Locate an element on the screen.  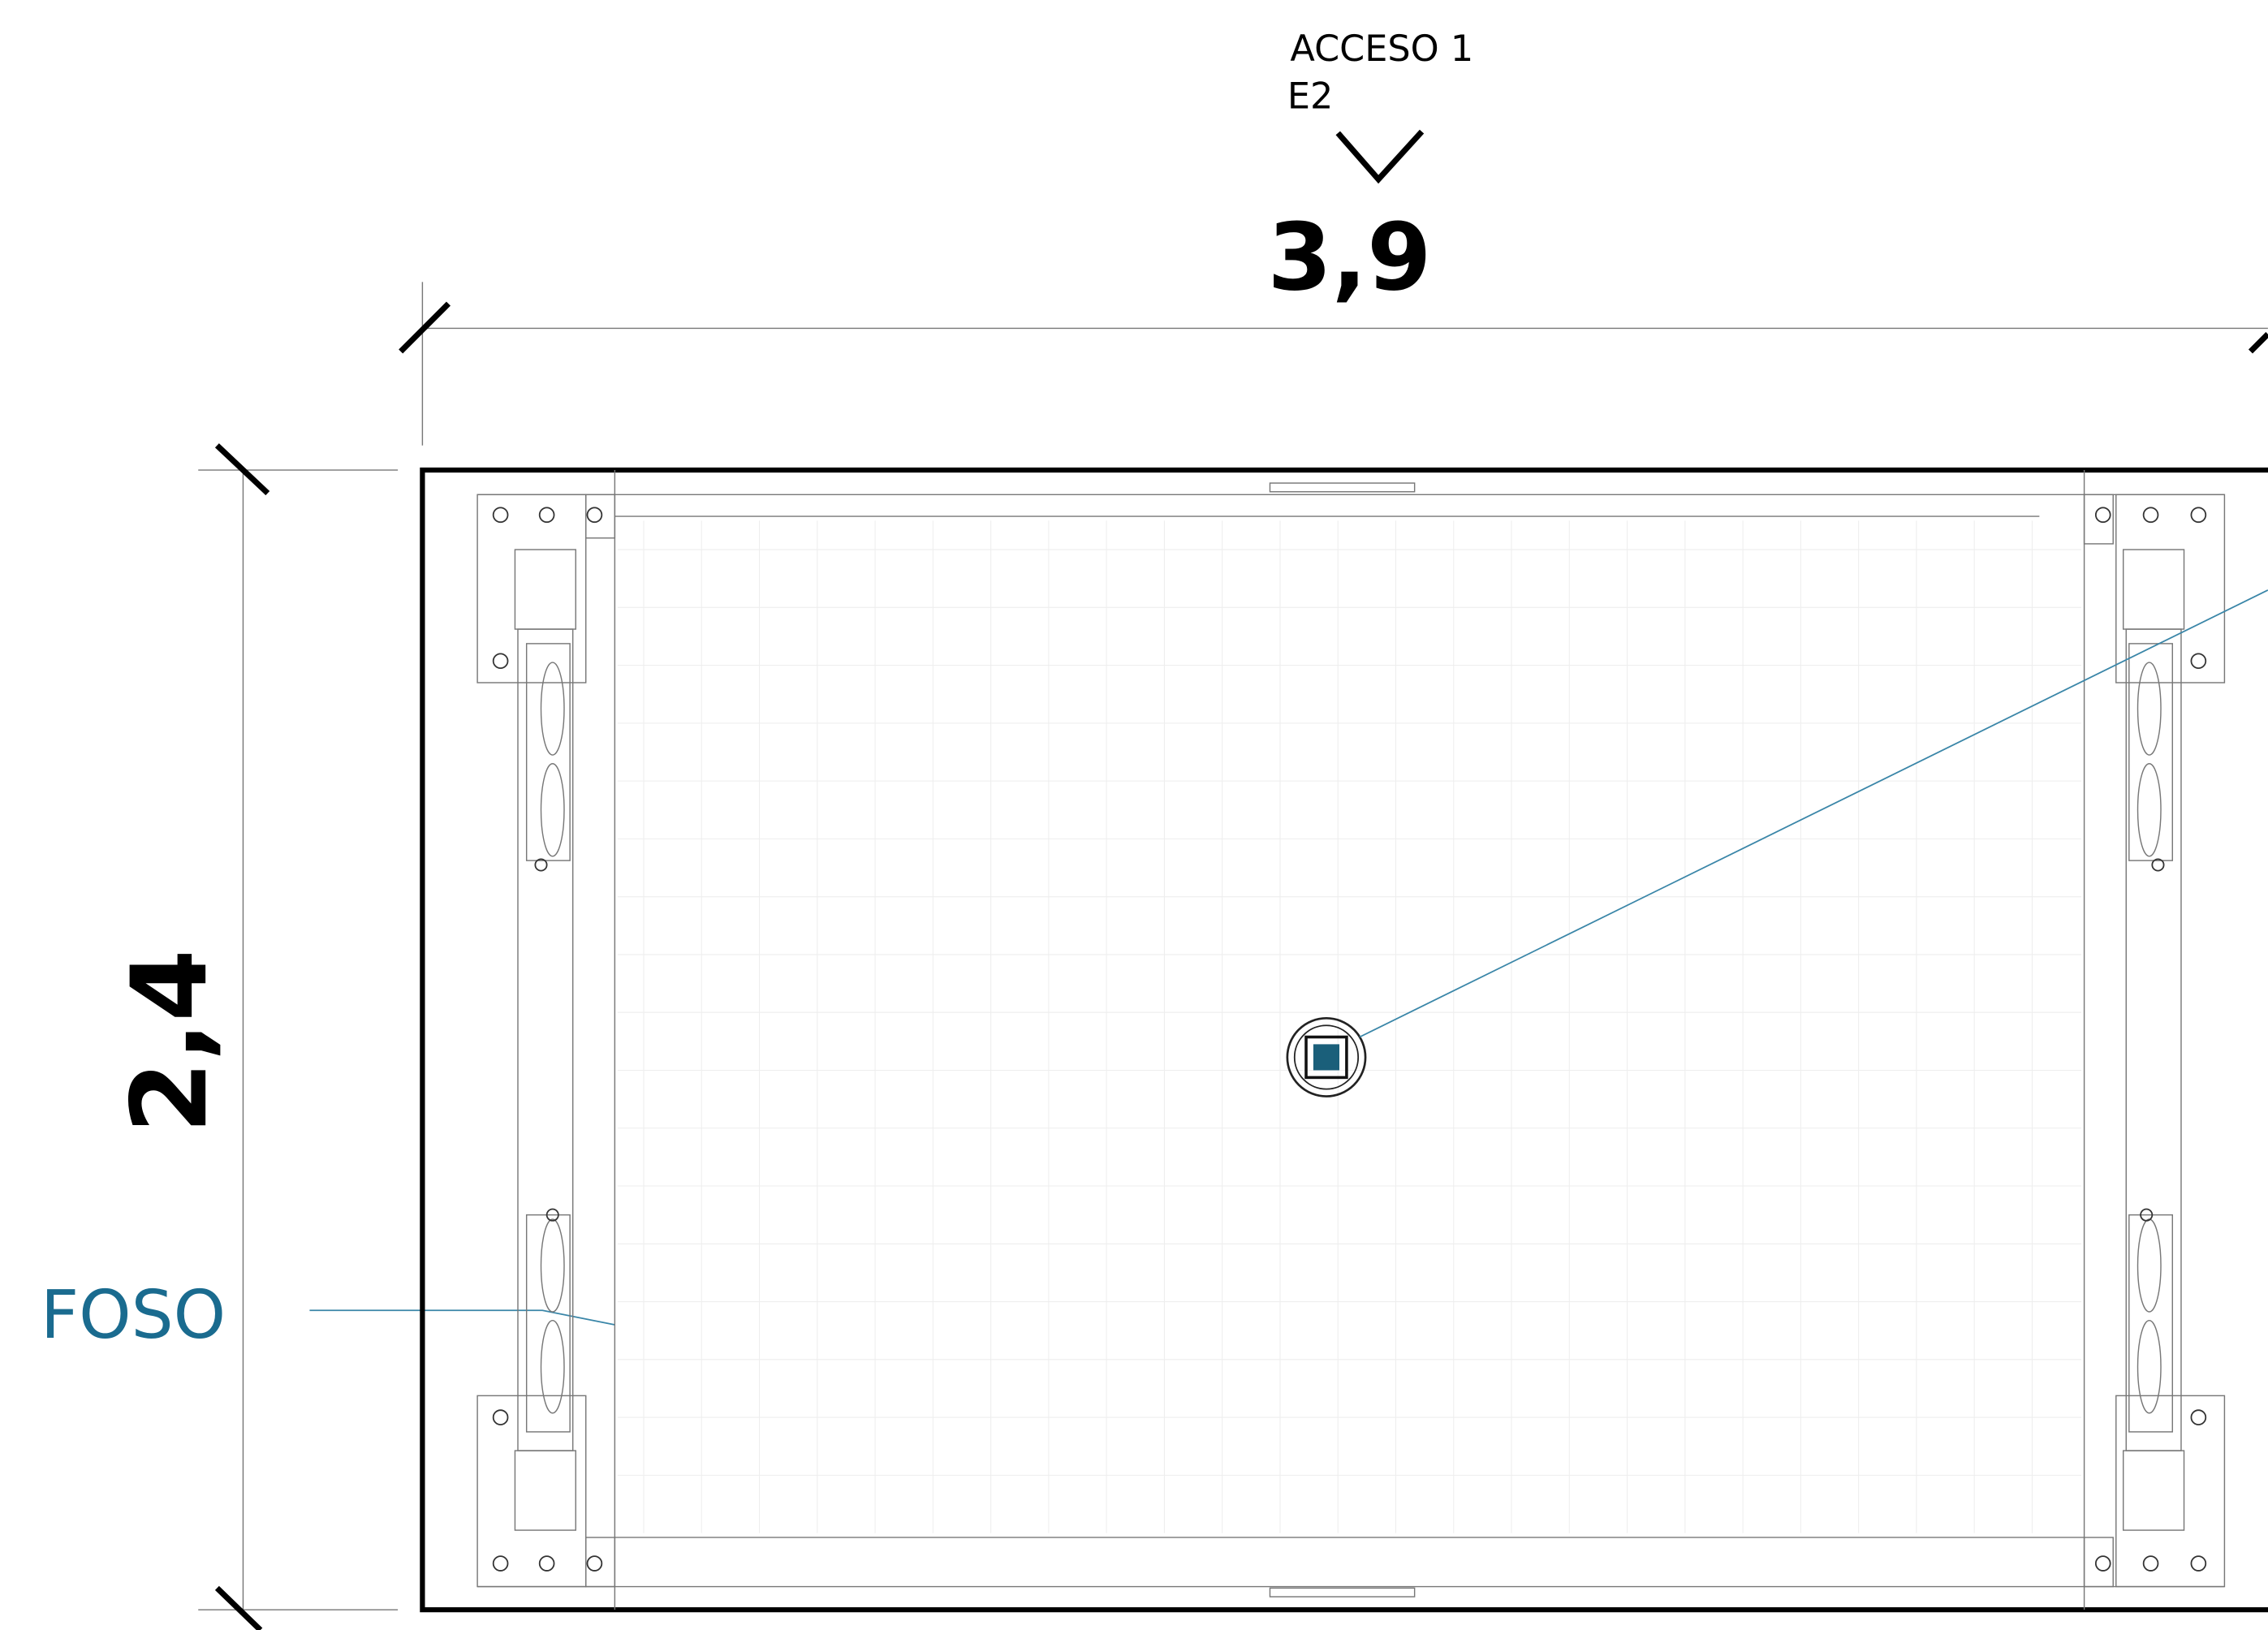
sensor-leader is located at coordinates (1814, 813).